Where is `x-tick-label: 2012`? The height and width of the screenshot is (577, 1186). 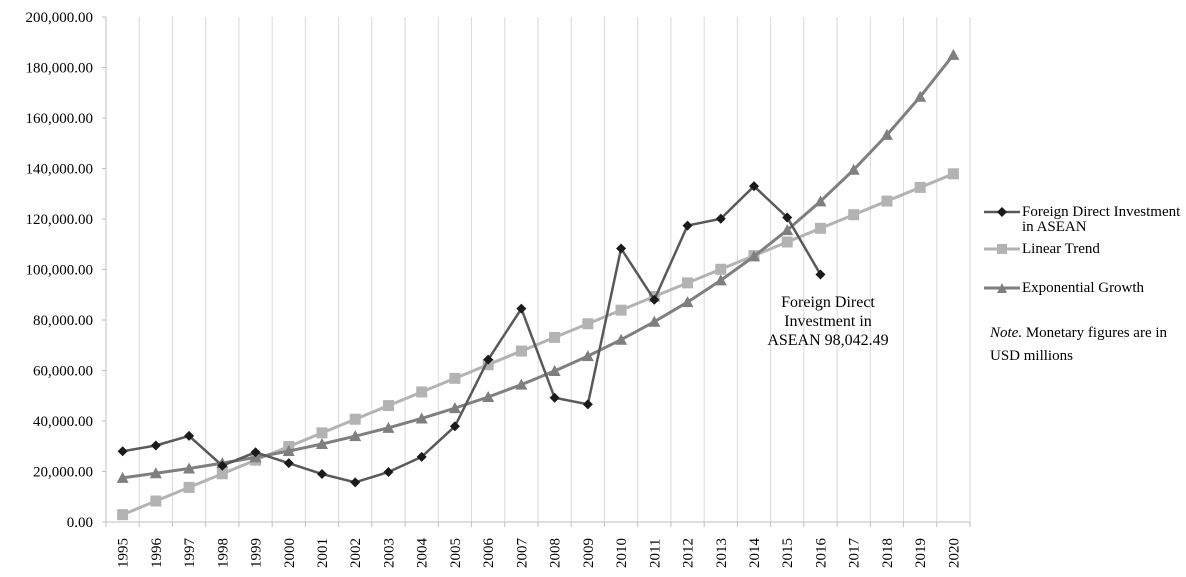 x-tick-label: 2012 is located at coordinates (689, 553).